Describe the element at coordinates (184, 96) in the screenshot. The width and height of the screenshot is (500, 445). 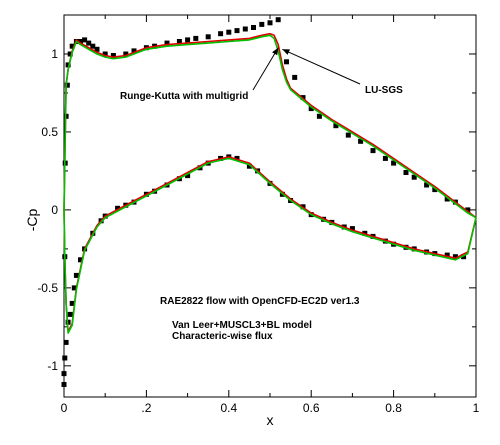
I see `annotation-runge-kutta: Runge-Kutta with multigrid` at that location.